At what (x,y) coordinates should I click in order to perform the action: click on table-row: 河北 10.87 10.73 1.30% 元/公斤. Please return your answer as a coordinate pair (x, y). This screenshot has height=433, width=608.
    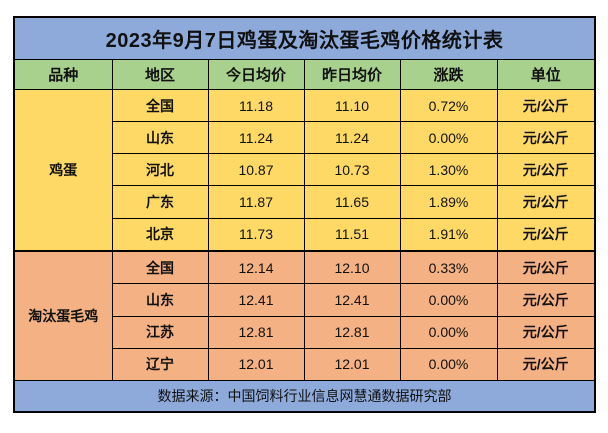
    Looking at the image, I should click on (305, 170).